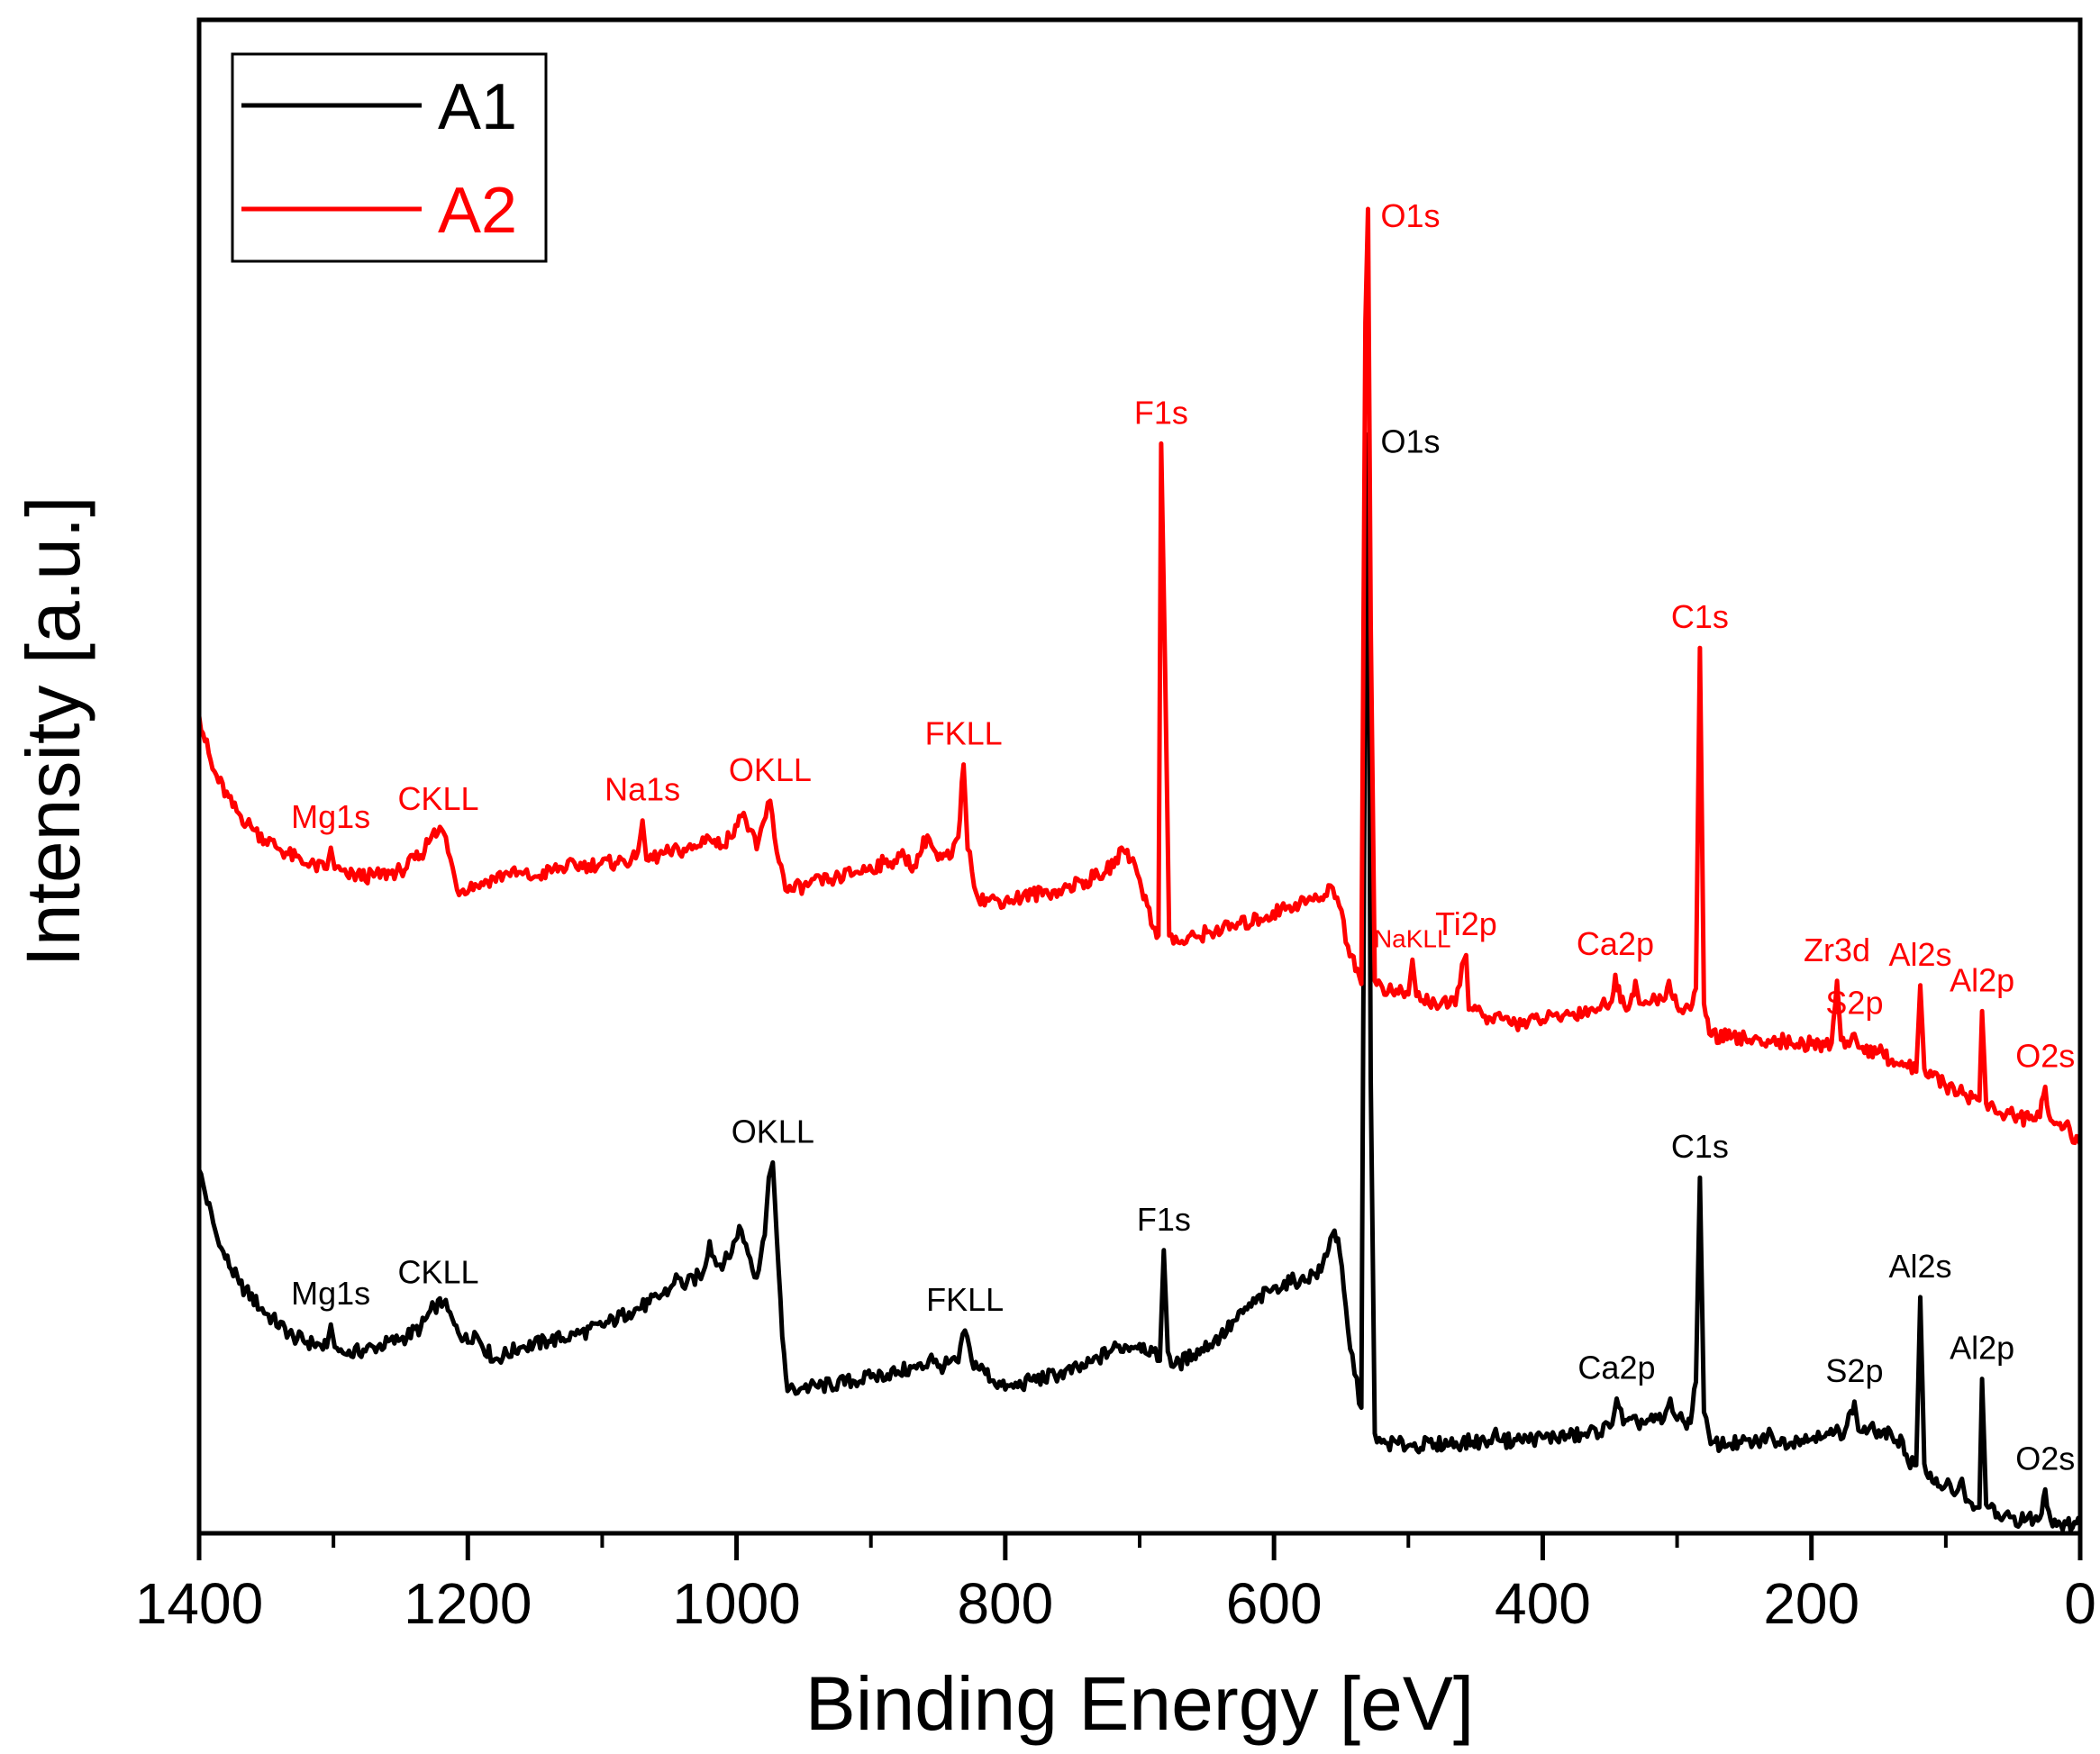 The image size is (2100, 1754). What do you see at coordinates (643, 790) in the screenshot?
I see `peak-label-a2-na1s: Na1s` at bounding box center [643, 790].